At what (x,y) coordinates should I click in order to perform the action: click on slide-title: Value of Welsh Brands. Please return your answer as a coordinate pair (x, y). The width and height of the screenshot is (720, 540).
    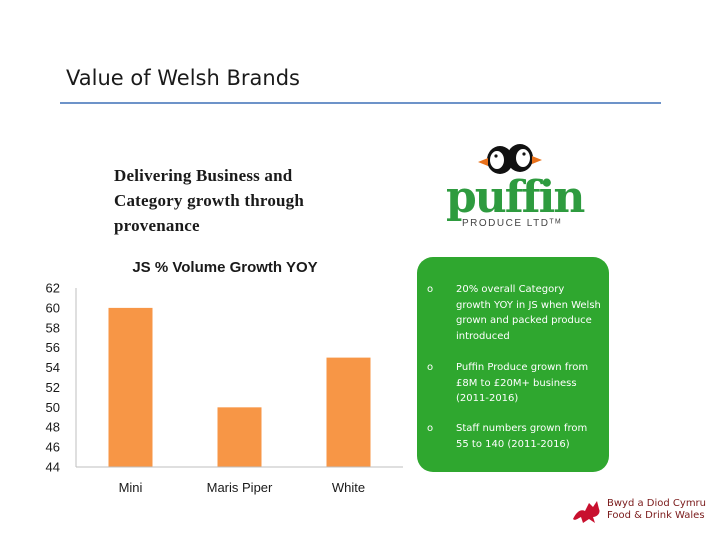
    Looking at the image, I should click on (183, 78).